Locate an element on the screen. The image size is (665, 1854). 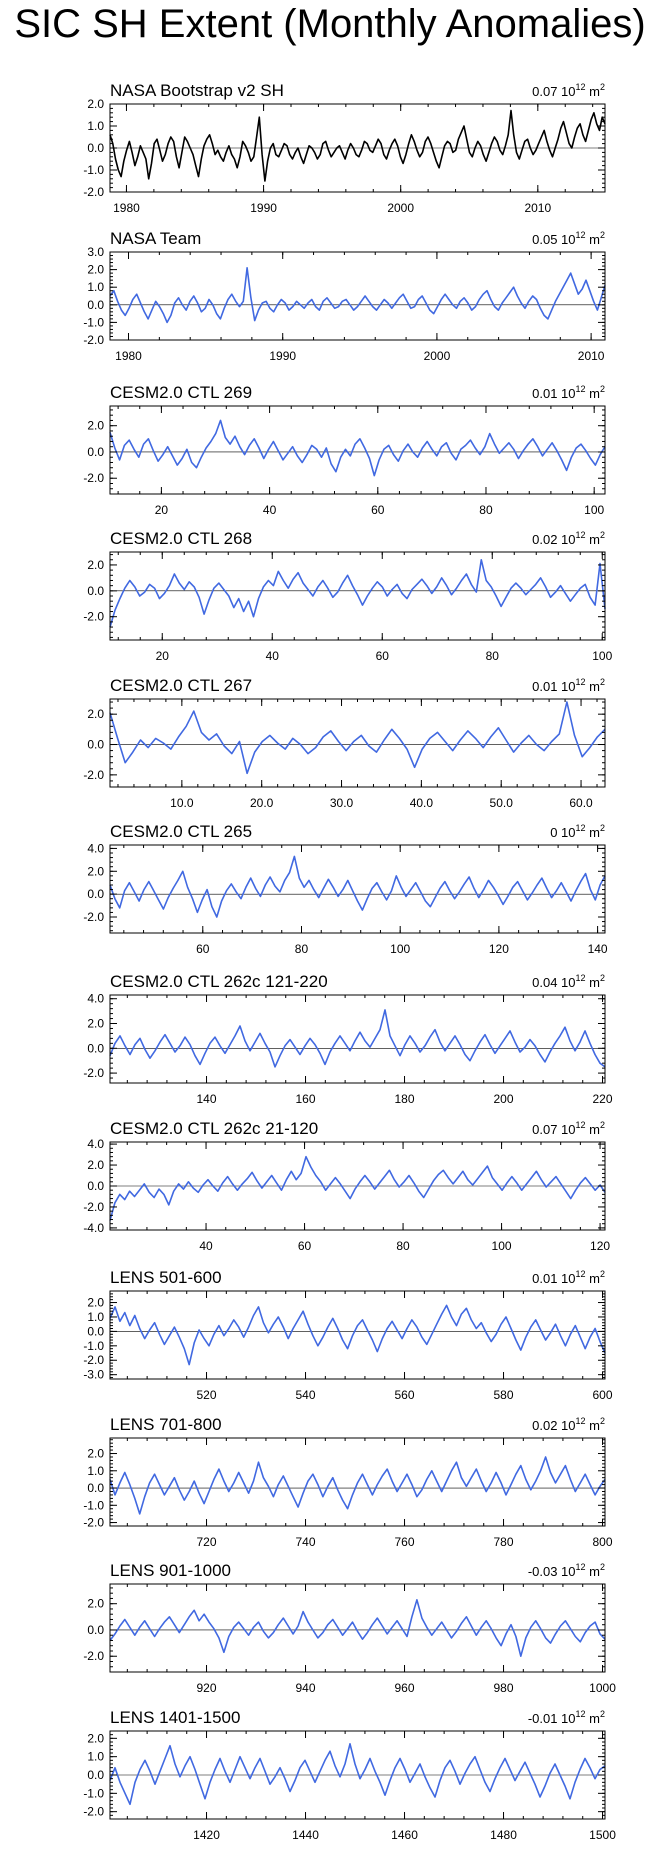
panel-title: LENS 501-600 is located at coordinates (166, 1277).